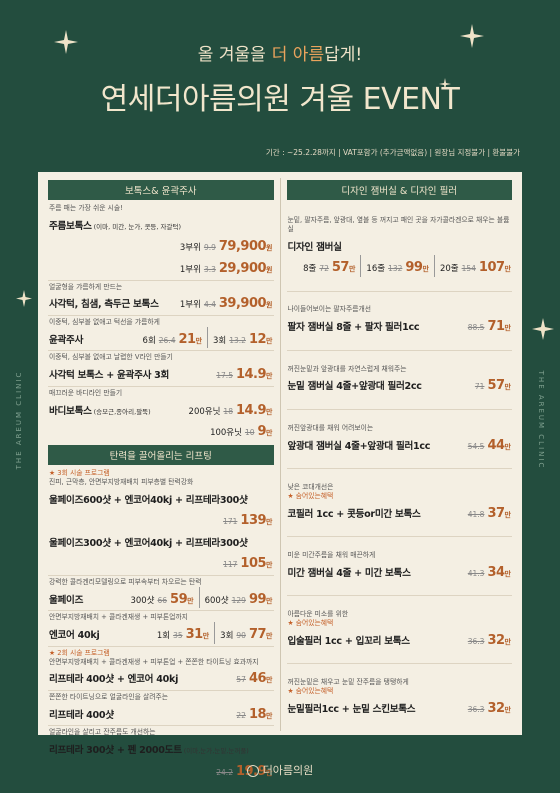 The height and width of the screenshot is (793, 560). What do you see at coordinates (499, 384) in the screenshot?
I see `sale-price-group: 57만` at bounding box center [499, 384].